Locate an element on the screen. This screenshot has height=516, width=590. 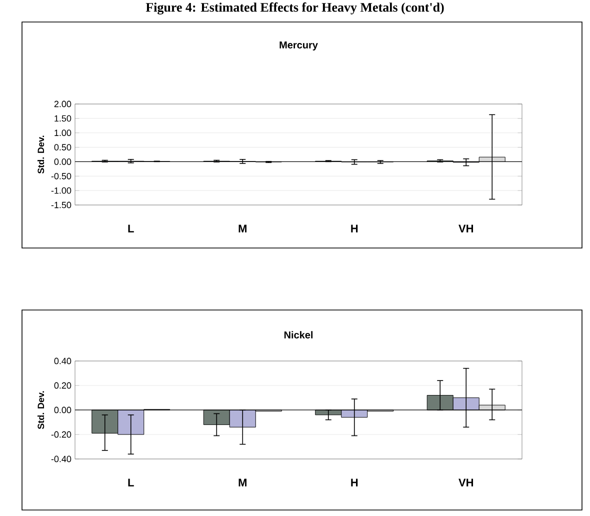
y-tick-label: -0.50 is located at coordinates (61, 176).